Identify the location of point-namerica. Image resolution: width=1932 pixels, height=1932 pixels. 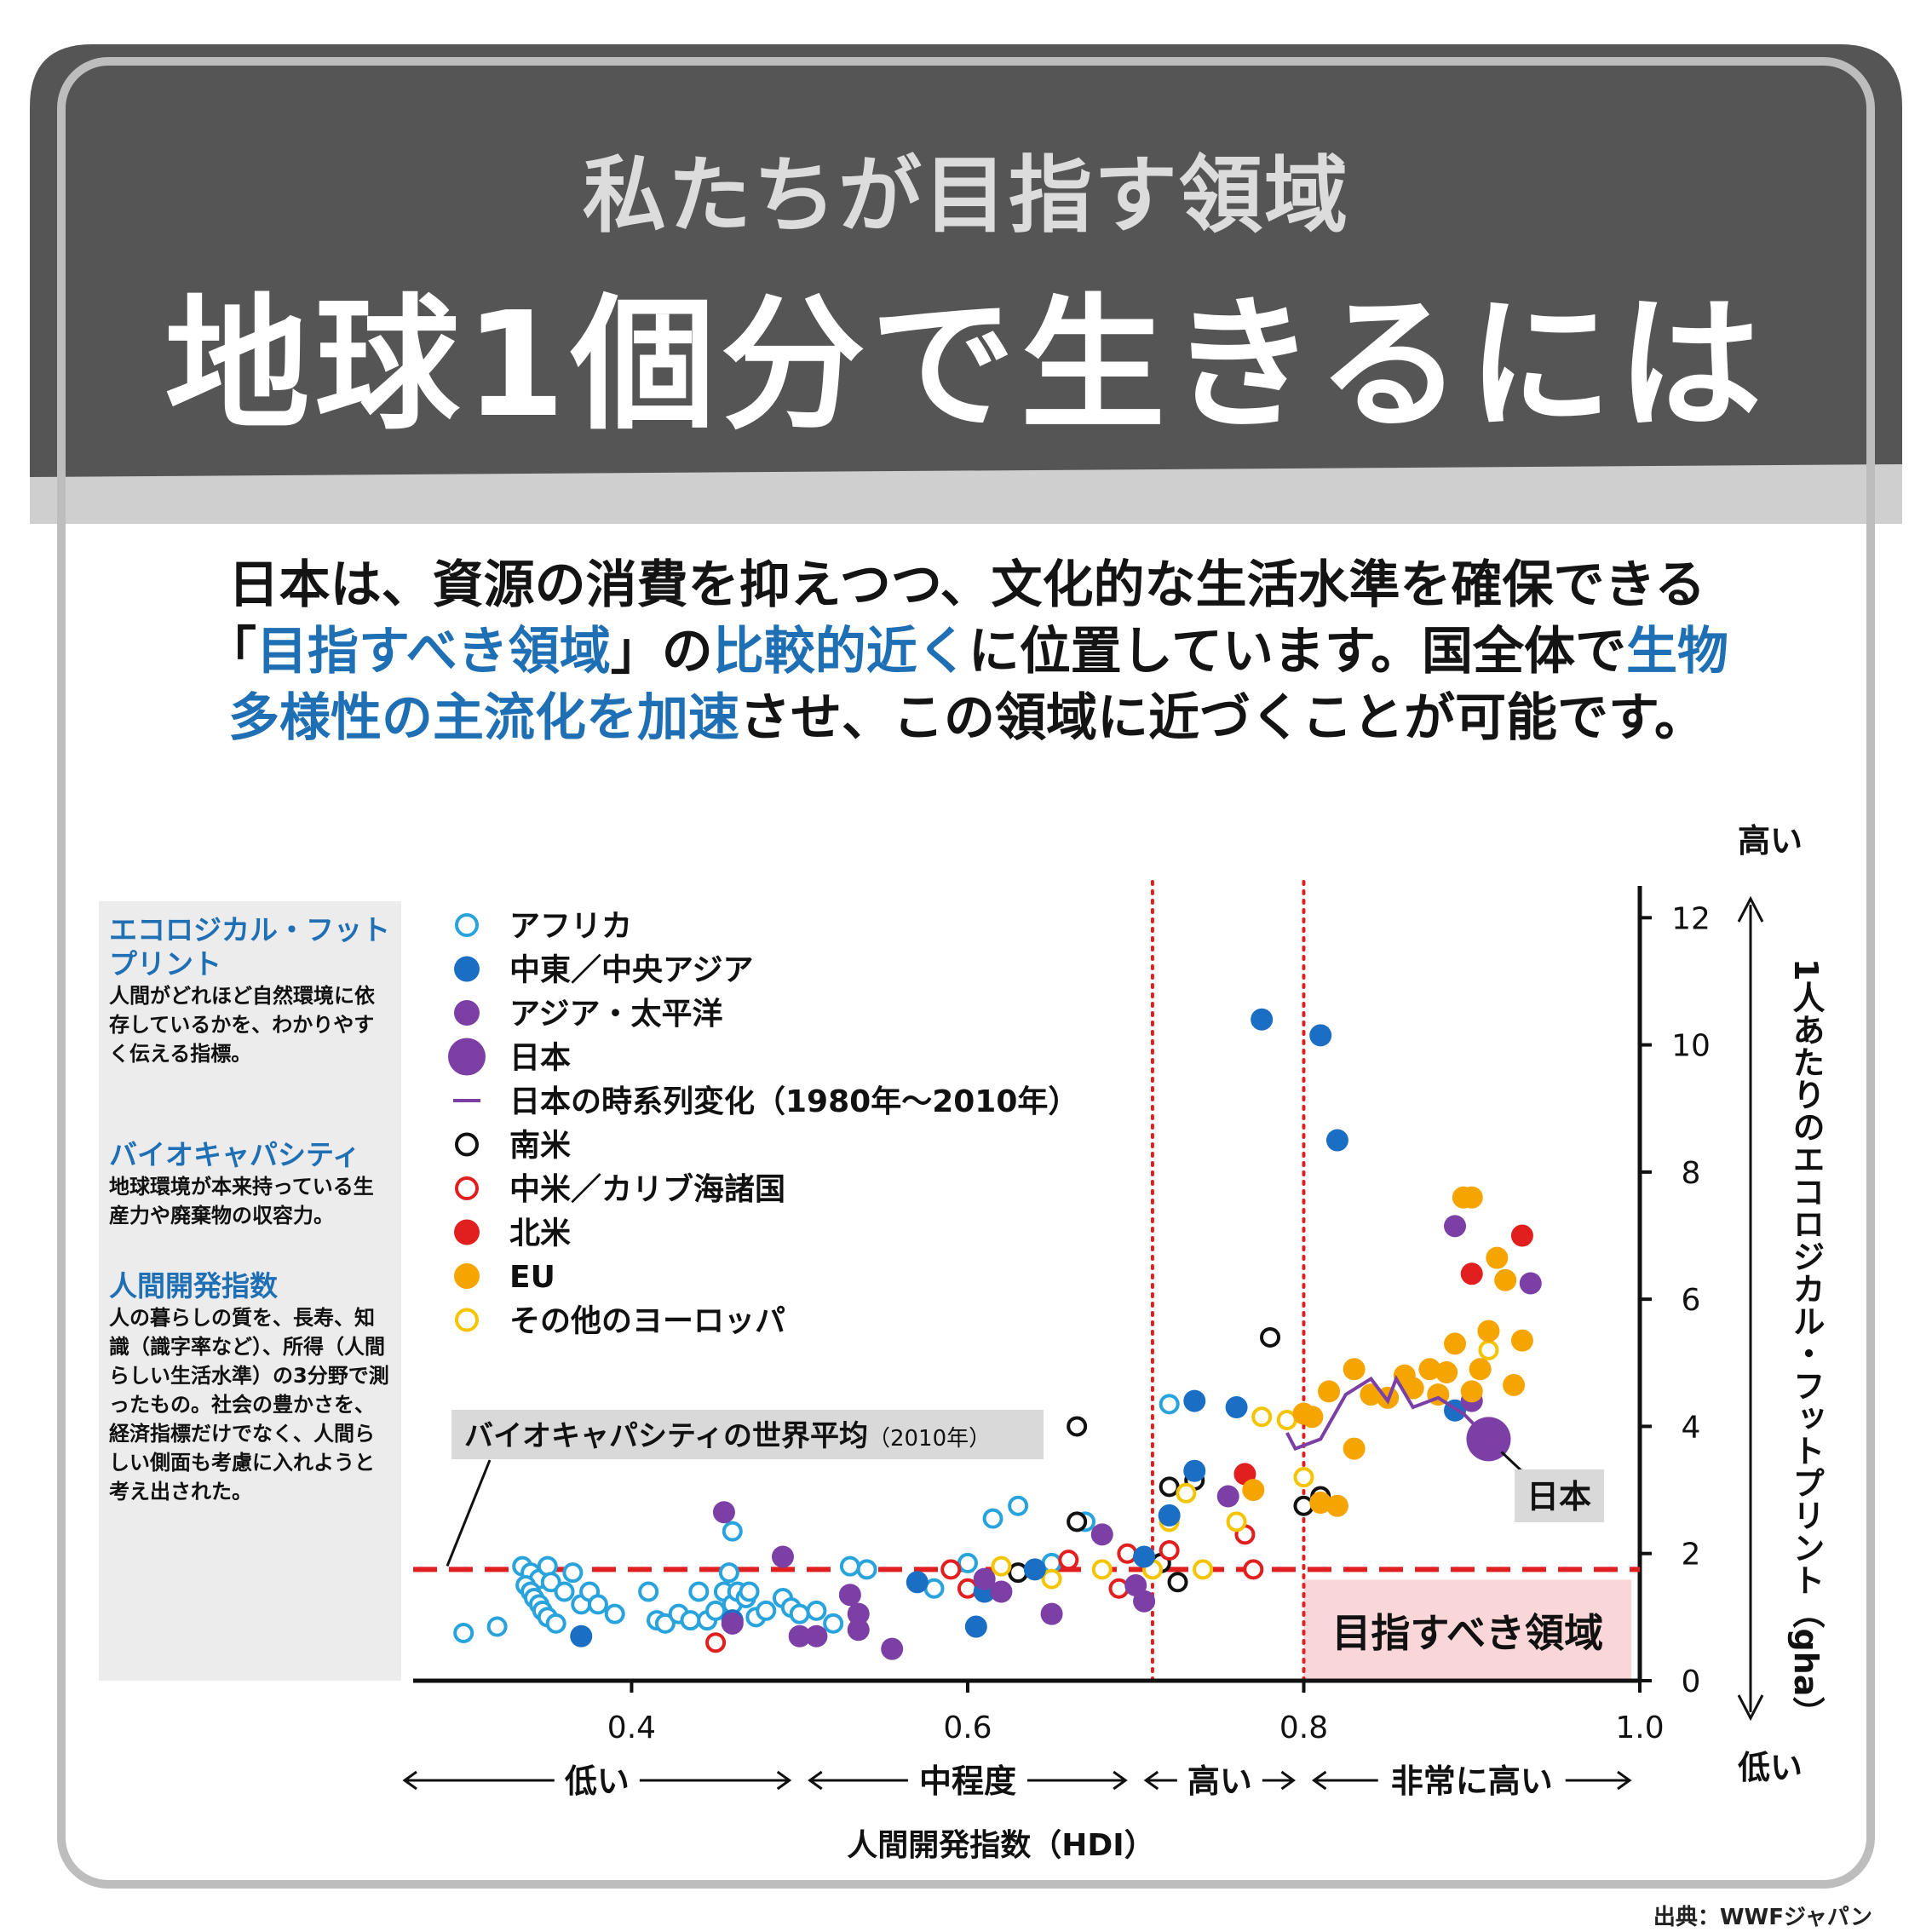
(1472, 1273).